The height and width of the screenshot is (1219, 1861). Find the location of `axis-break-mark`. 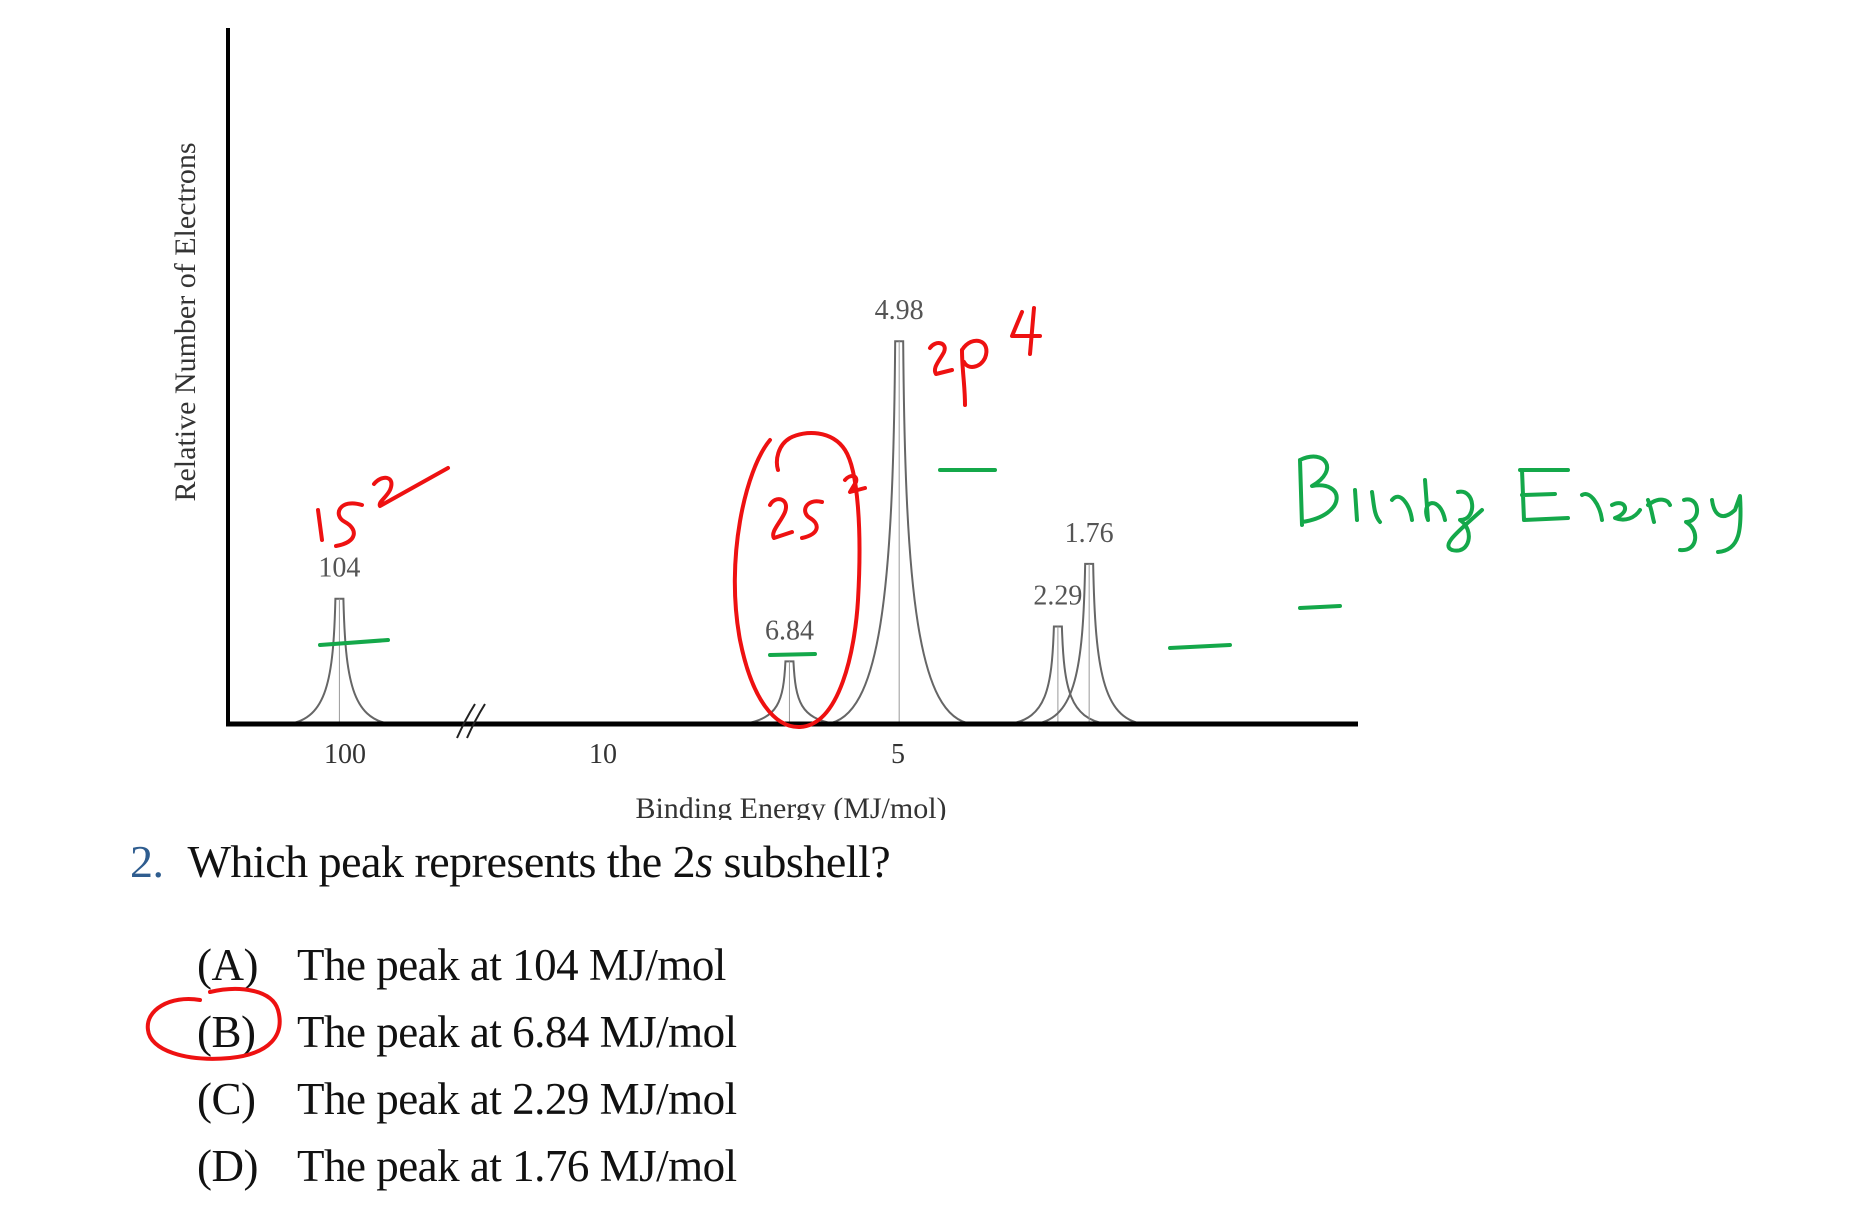

axis-break-mark is located at coordinates (471, 721).